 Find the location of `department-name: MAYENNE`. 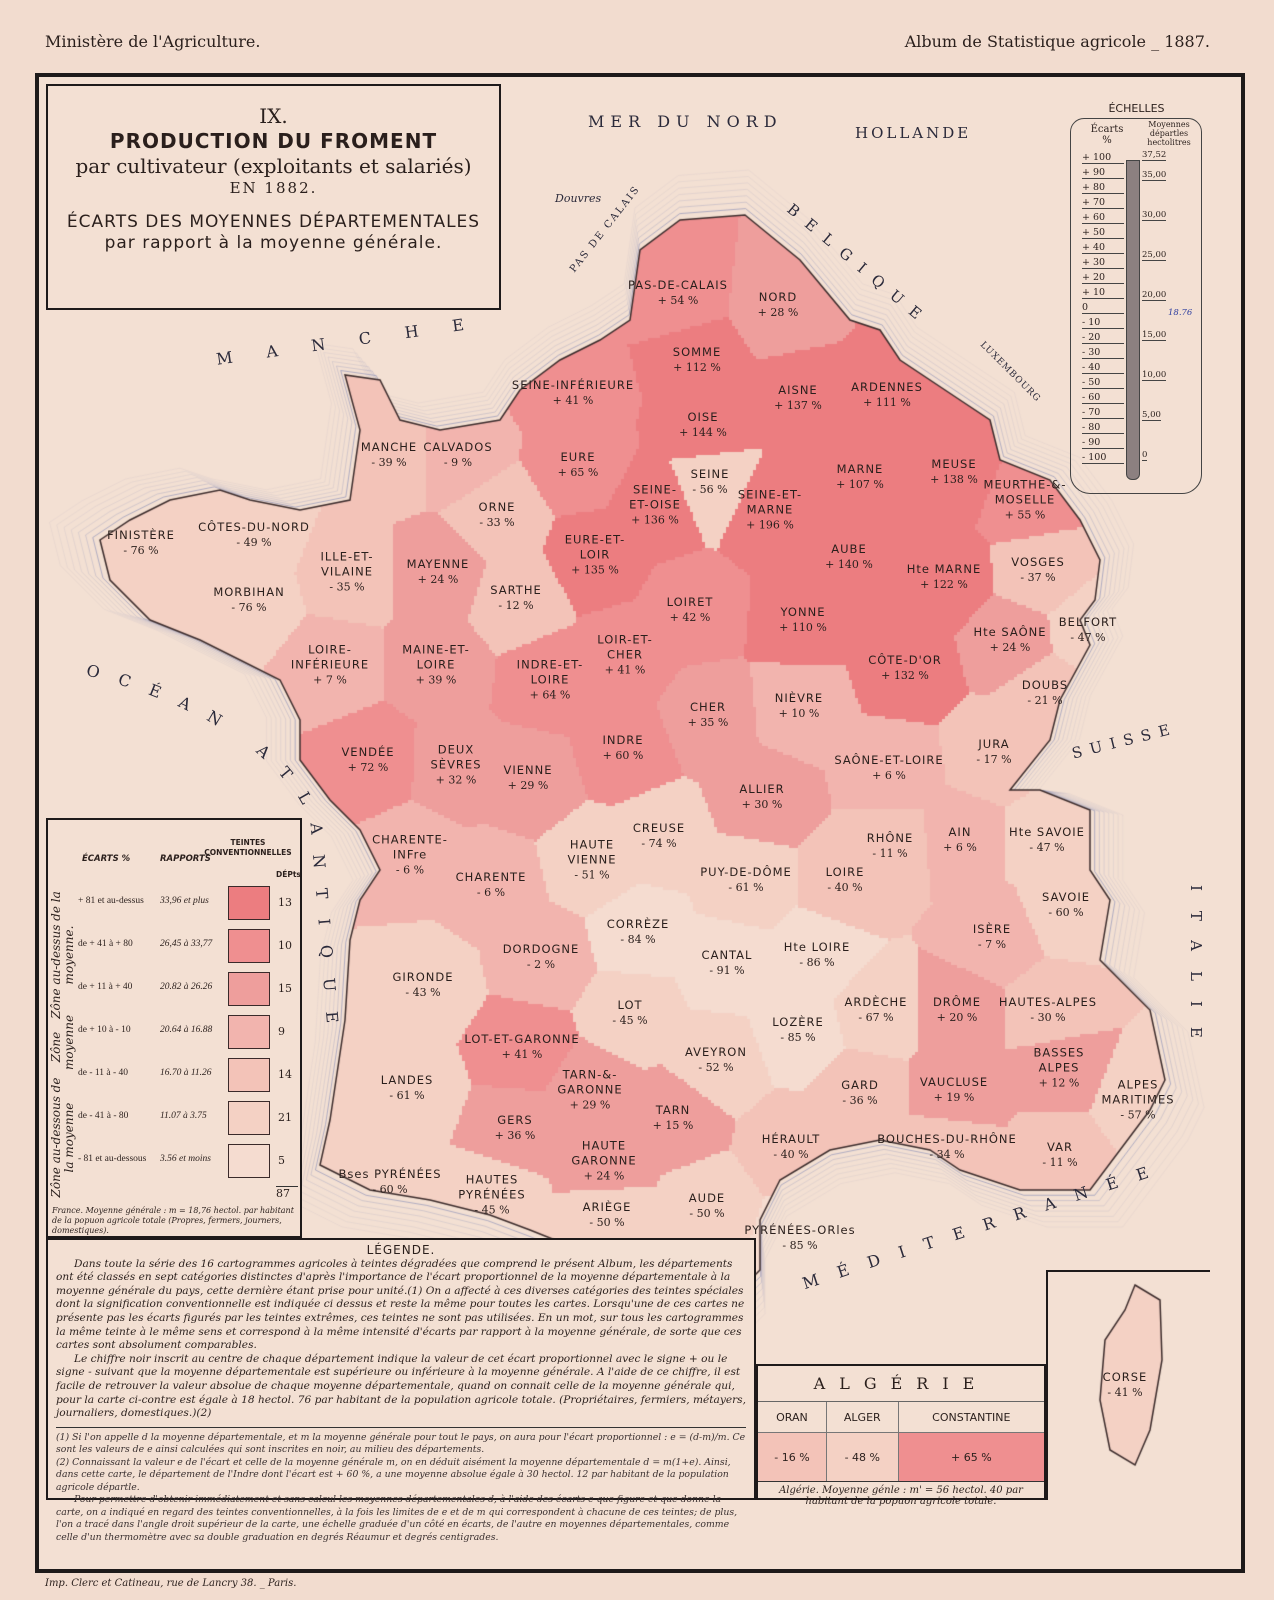

department-name: MAYENNE is located at coordinates (438, 564).